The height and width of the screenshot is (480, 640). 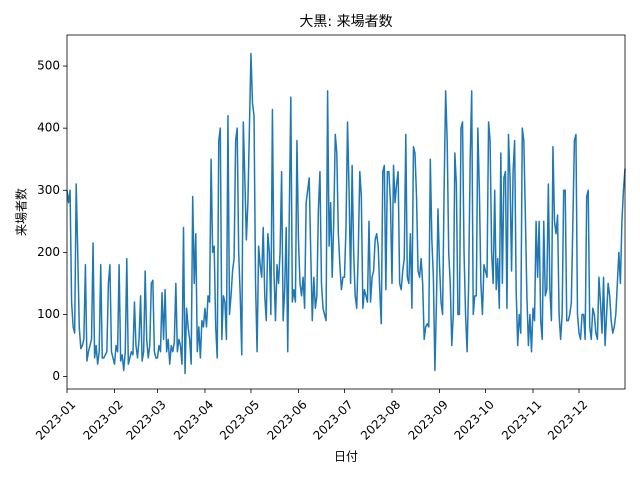 What do you see at coordinates (345, 22) in the screenshot?
I see `chart-title: 大黒: 来場者数` at bounding box center [345, 22].